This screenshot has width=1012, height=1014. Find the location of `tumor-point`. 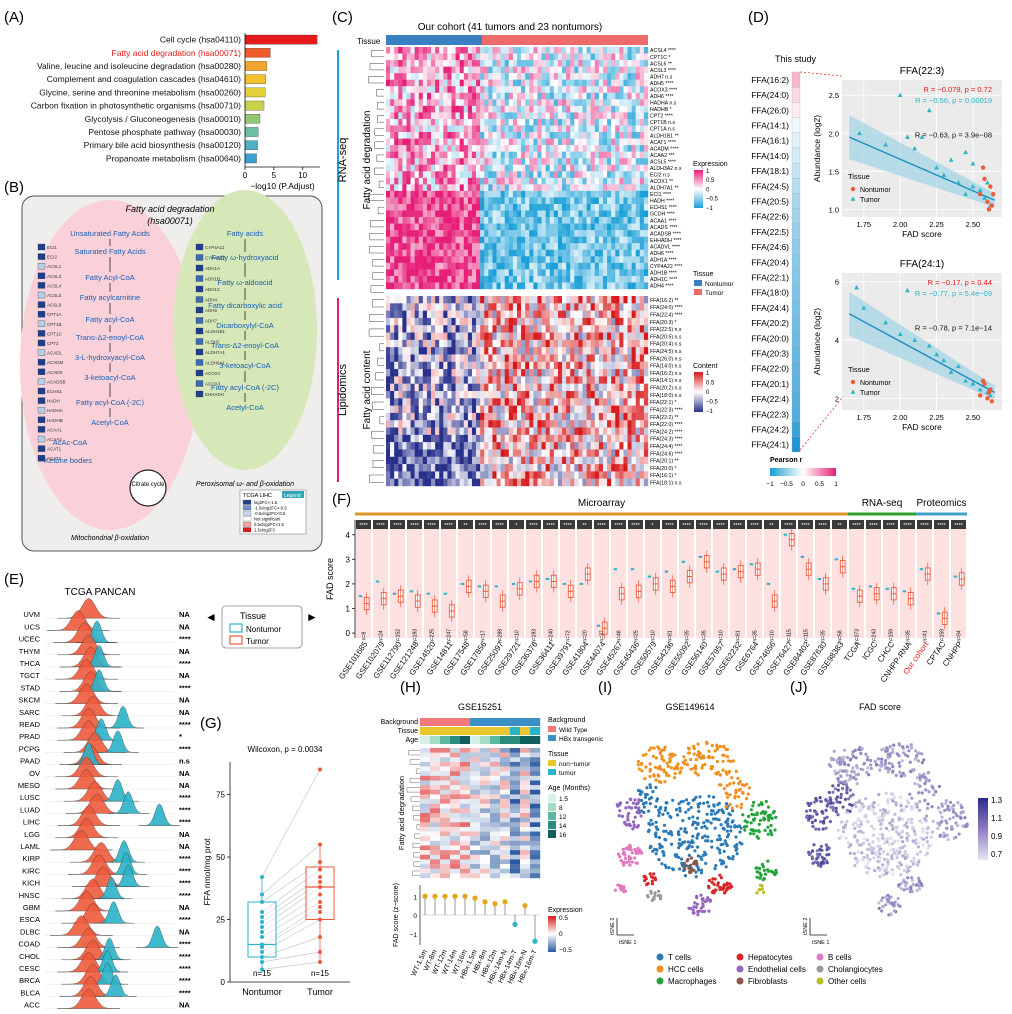

tumor-point is located at coordinates (922, 136).